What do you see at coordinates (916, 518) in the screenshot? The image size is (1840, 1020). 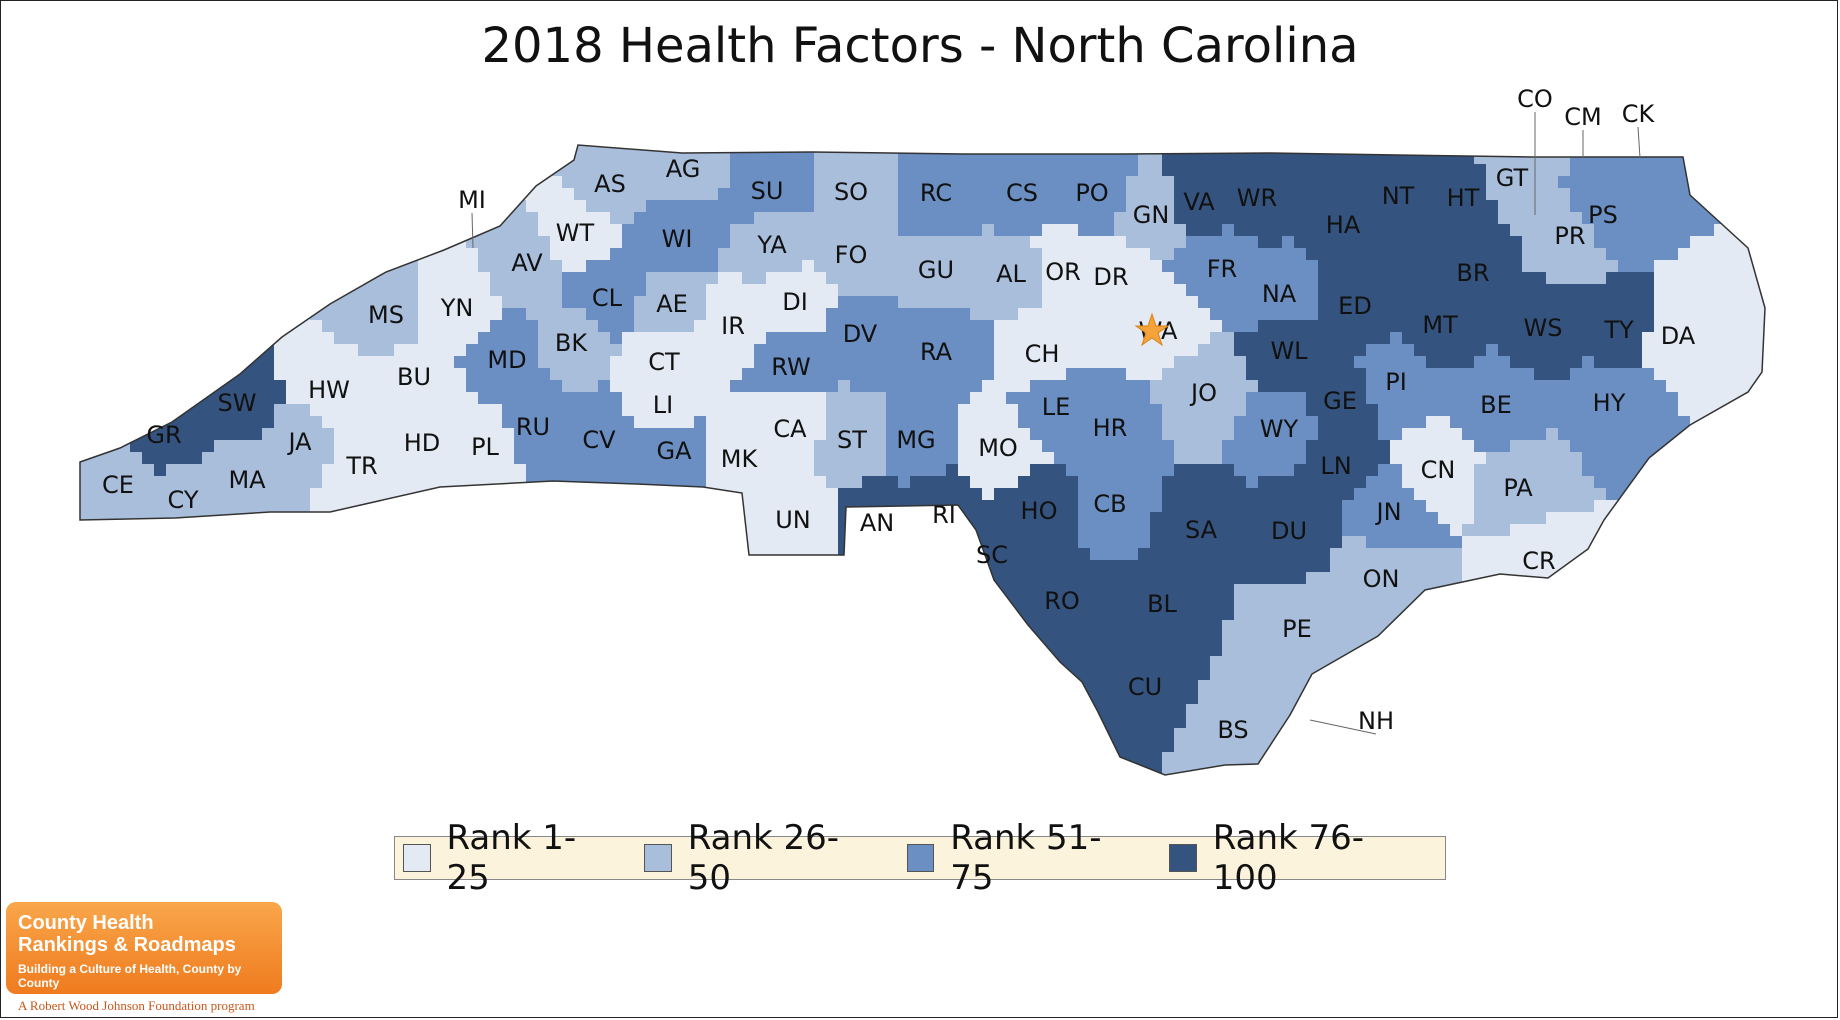 I see `county-region-ri` at bounding box center [916, 518].